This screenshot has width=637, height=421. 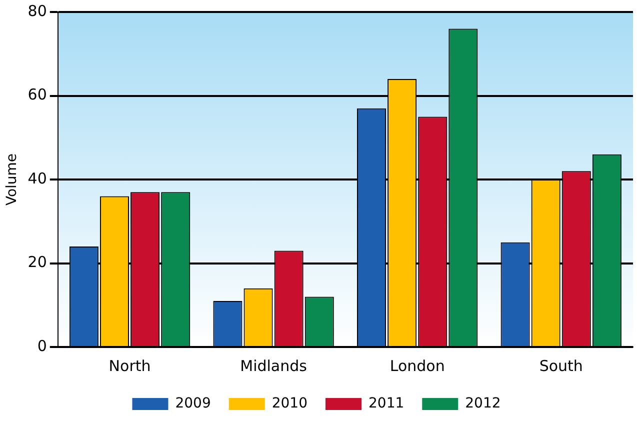 I want to click on x-tick-label: South, so click(x=561, y=365).